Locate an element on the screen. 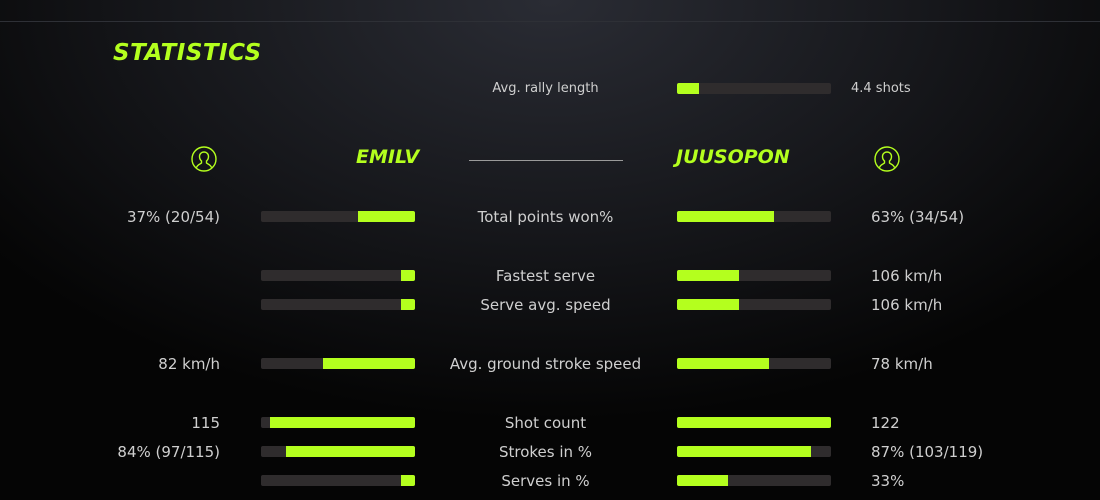 This screenshot has width=1100, height=500. stat-row: 82 km/h Avg. ground stroke speed 78 km/h is located at coordinates (550, 365).